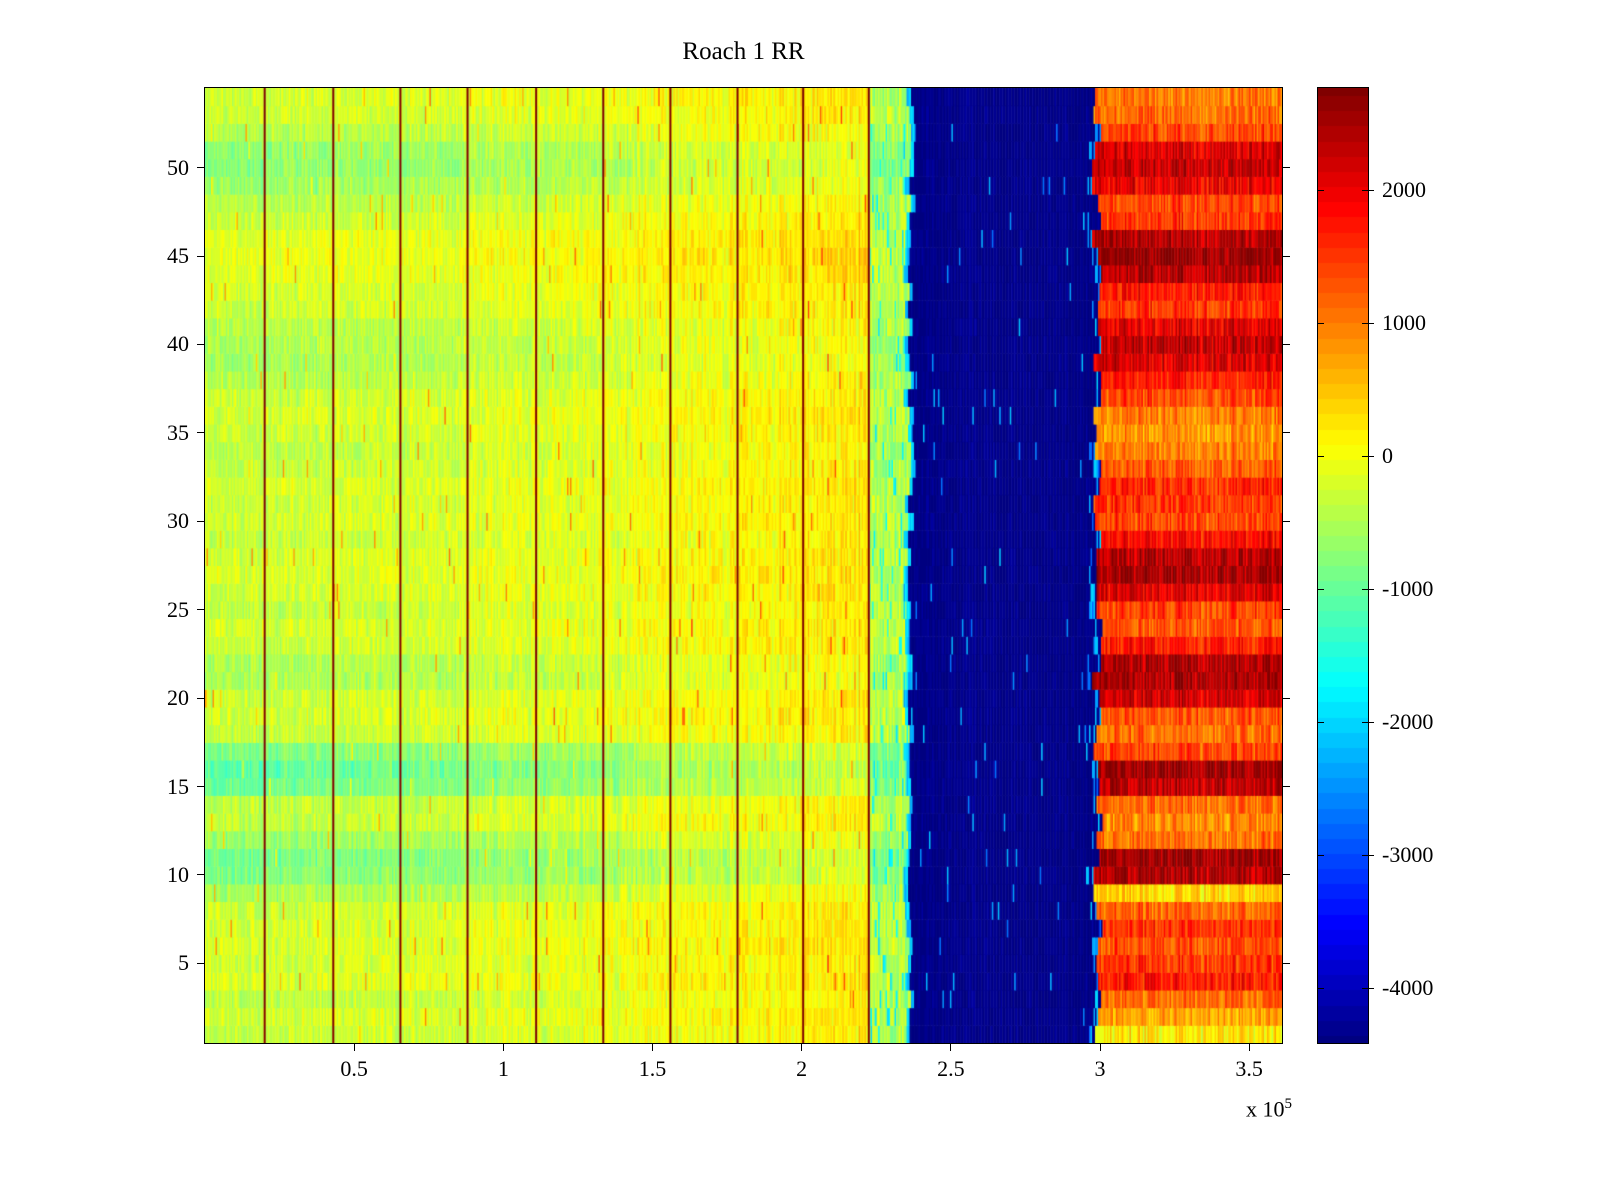 The height and width of the screenshot is (1200, 1600). Describe the element at coordinates (178, 698) in the screenshot. I see `y-tick-label: 20` at that location.